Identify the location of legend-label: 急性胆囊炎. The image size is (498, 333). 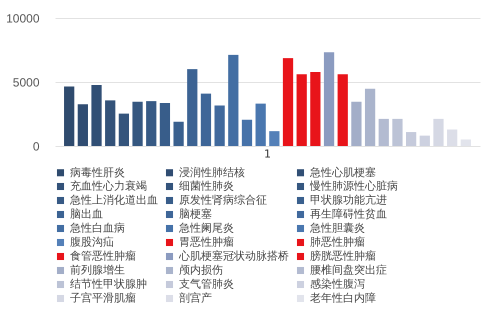
(337, 228).